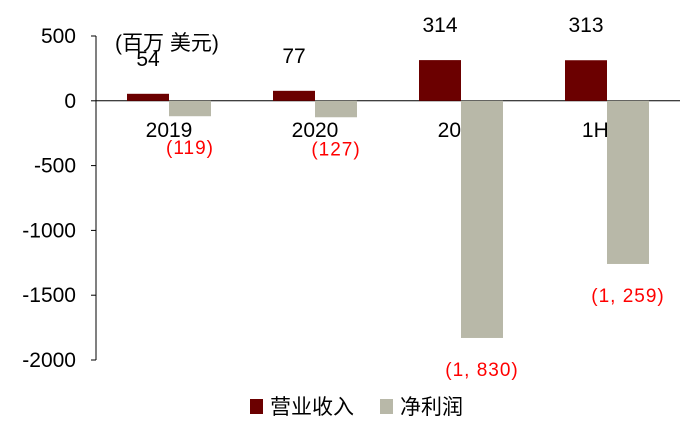 This screenshot has height=444, width=692. What do you see at coordinates (431, 407) in the screenshot?
I see `legend-label-1: 净利润` at bounding box center [431, 407].